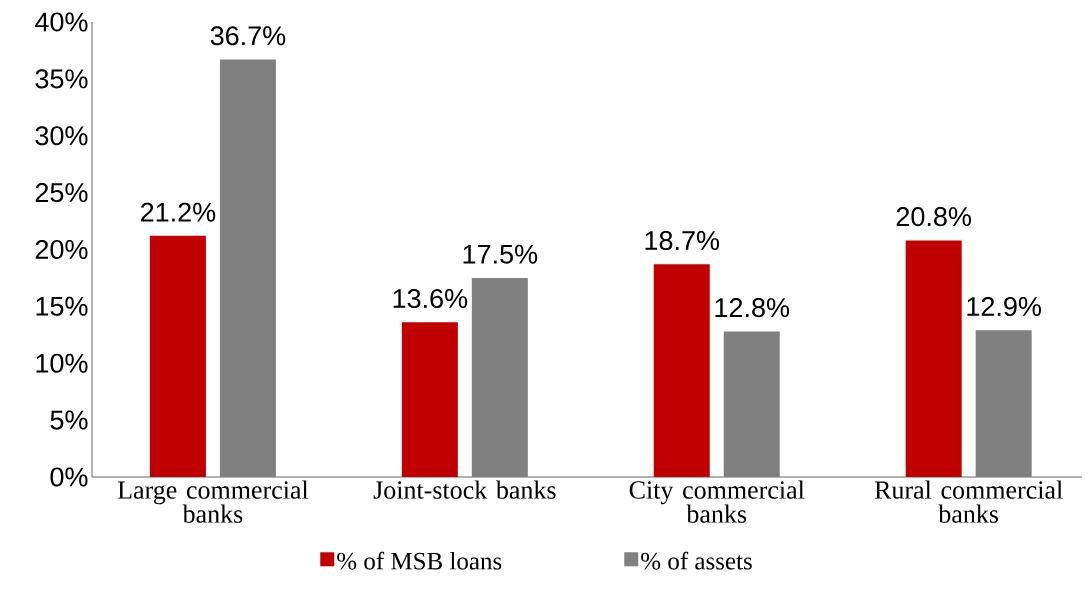 This screenshot has height=597, width=1089. What do you see at coordinates (62, 363) in the screenshot?
I see `y-tick-label: 10%` at bounding box center [62, 363].